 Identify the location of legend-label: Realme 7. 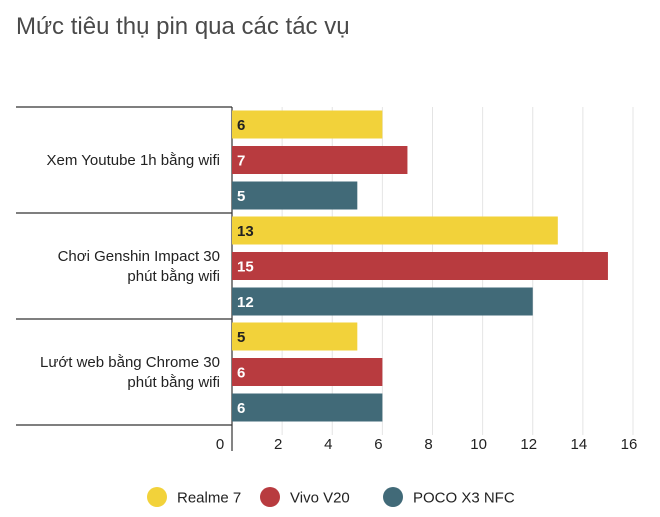
(209, 498).